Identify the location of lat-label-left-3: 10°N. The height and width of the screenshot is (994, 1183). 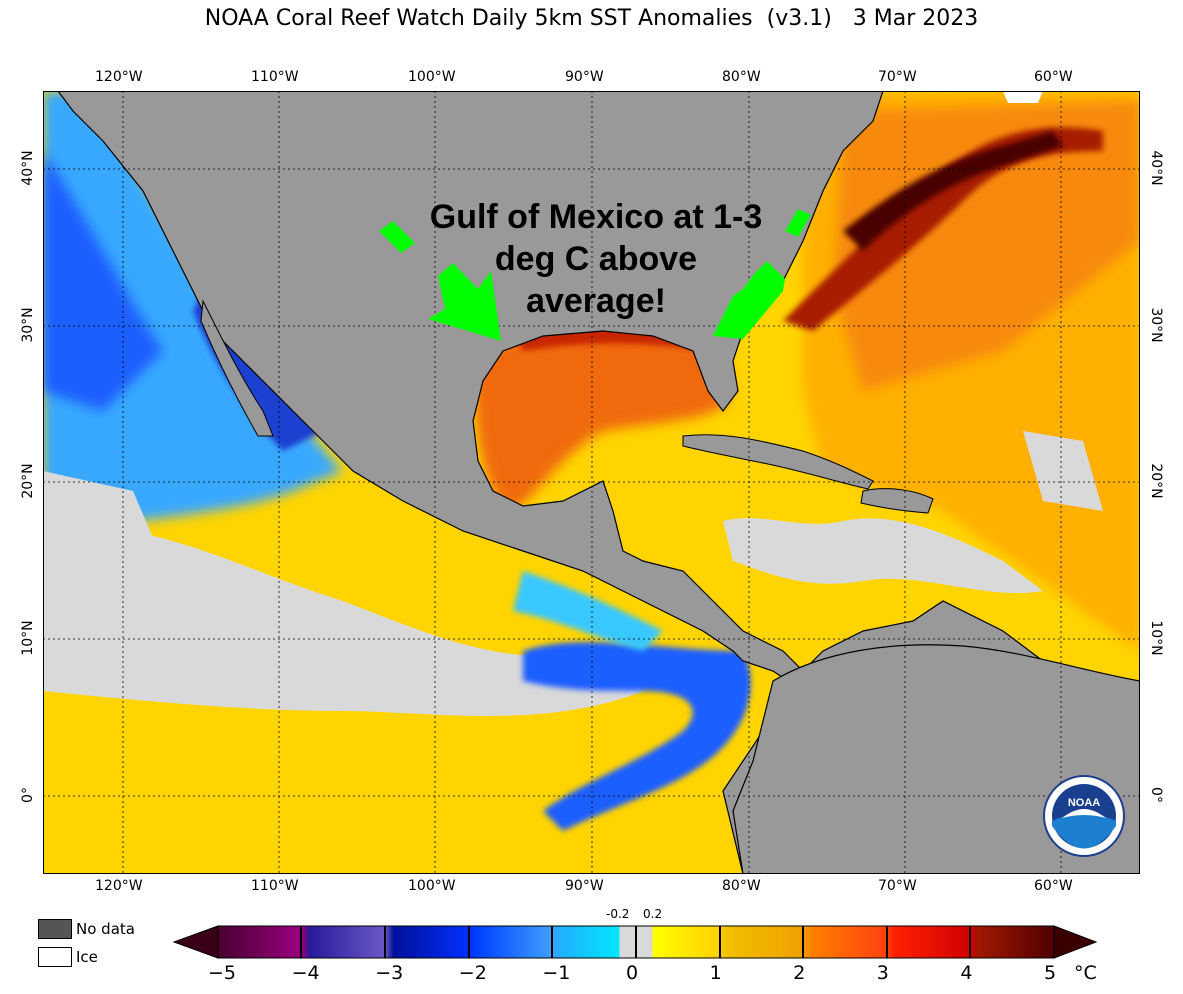
(28, 638).